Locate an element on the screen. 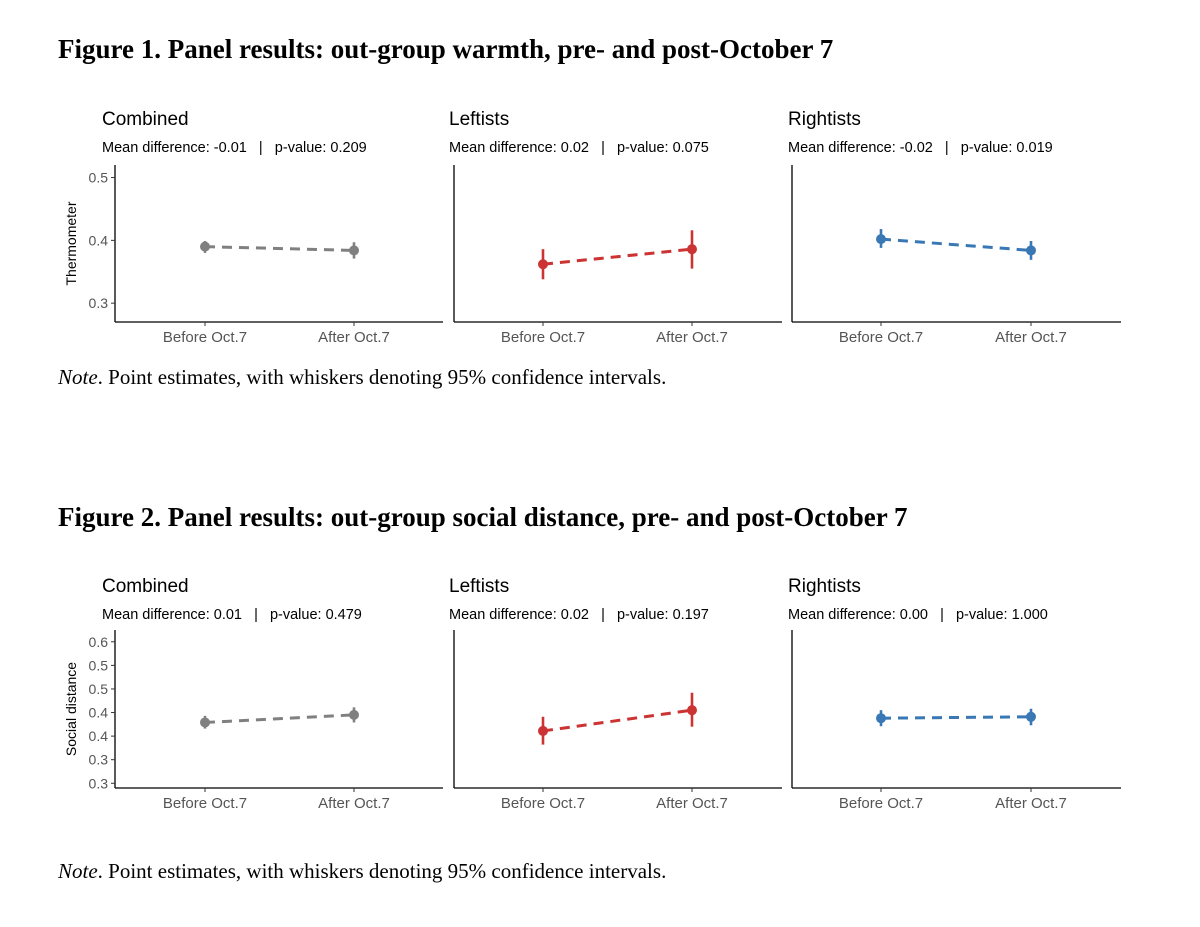 The width and height of the screenshot is (1200, 927). p-value-value: 0.479 is located at coordinates (342, 615).